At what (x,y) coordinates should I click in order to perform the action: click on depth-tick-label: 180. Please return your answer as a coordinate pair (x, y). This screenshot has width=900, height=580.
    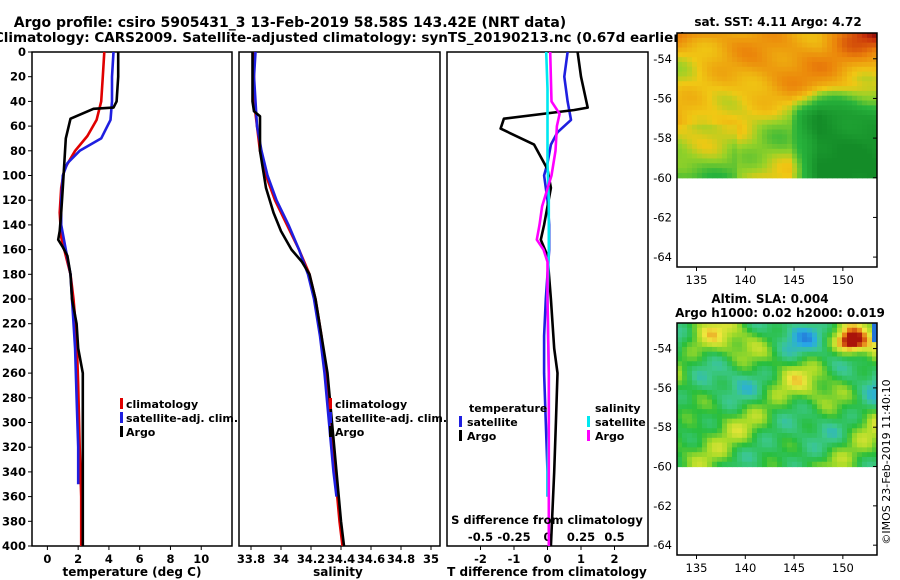
    Looking at the image, I should click on (14, 274).